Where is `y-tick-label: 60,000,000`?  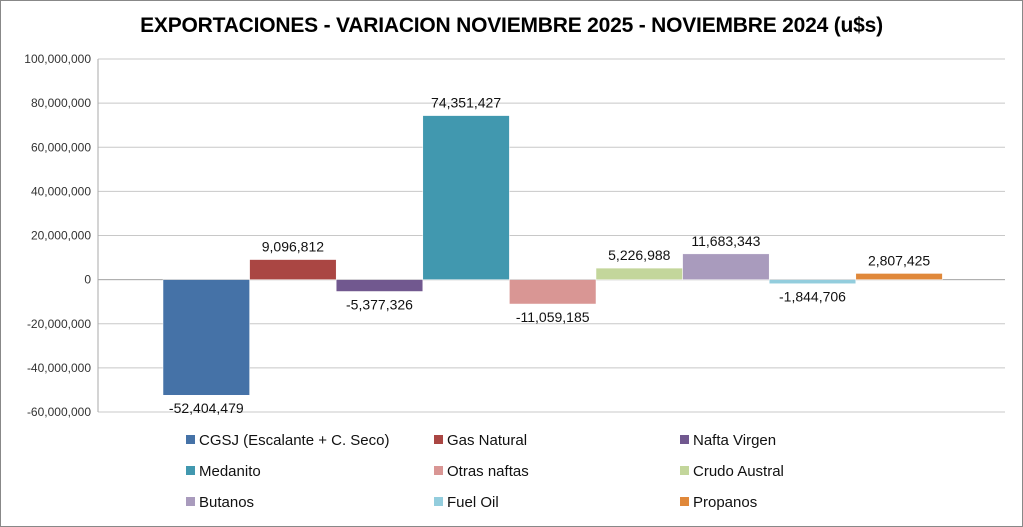 y-tick-label: 60,000,000 is located at coordinates (61, 147).